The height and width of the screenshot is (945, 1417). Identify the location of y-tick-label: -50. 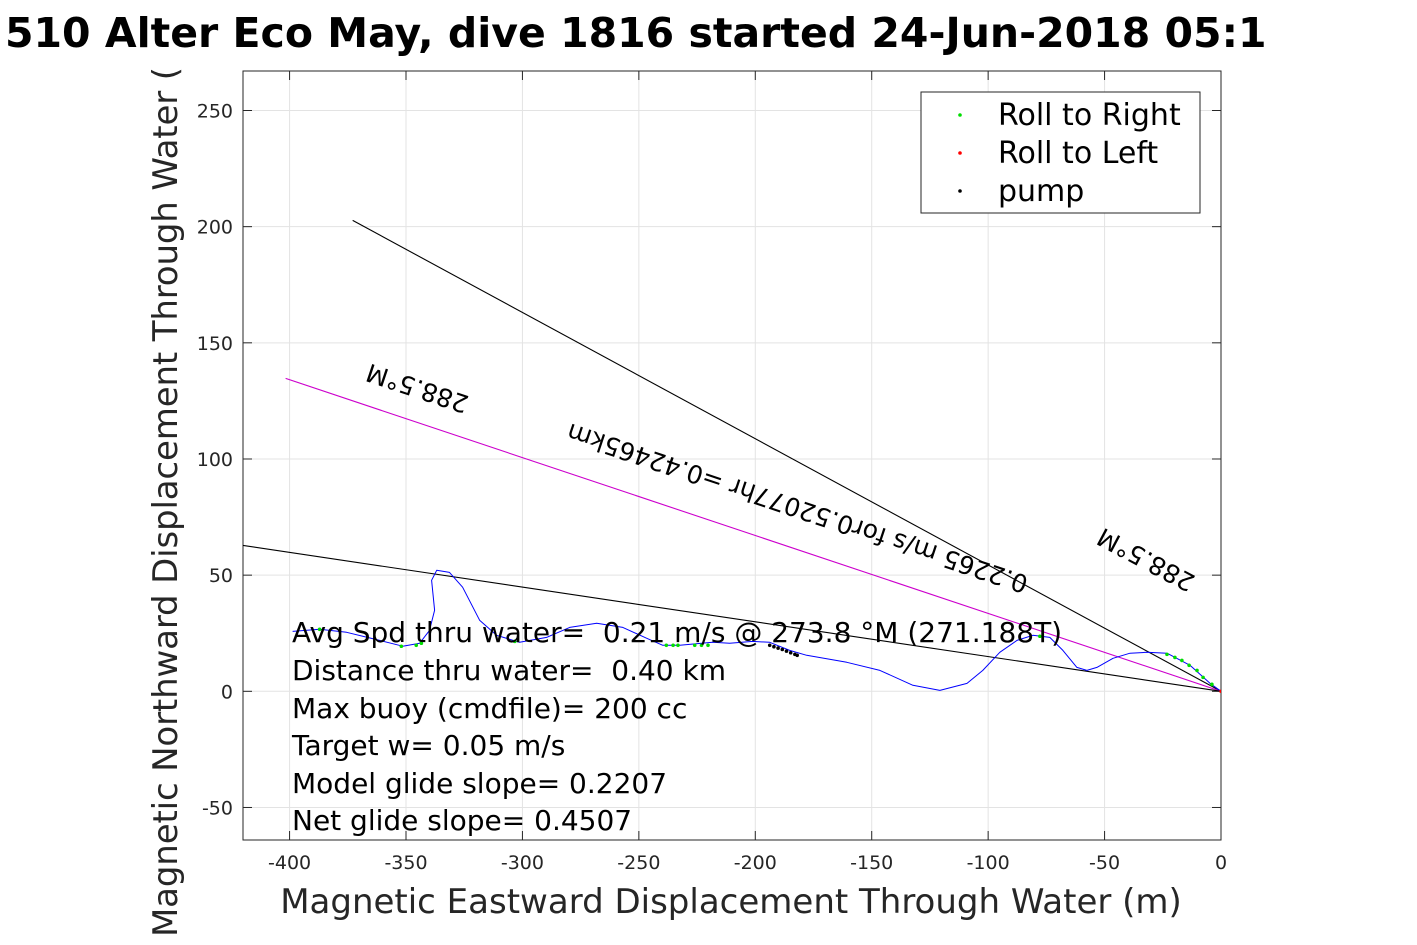
(217, 808).